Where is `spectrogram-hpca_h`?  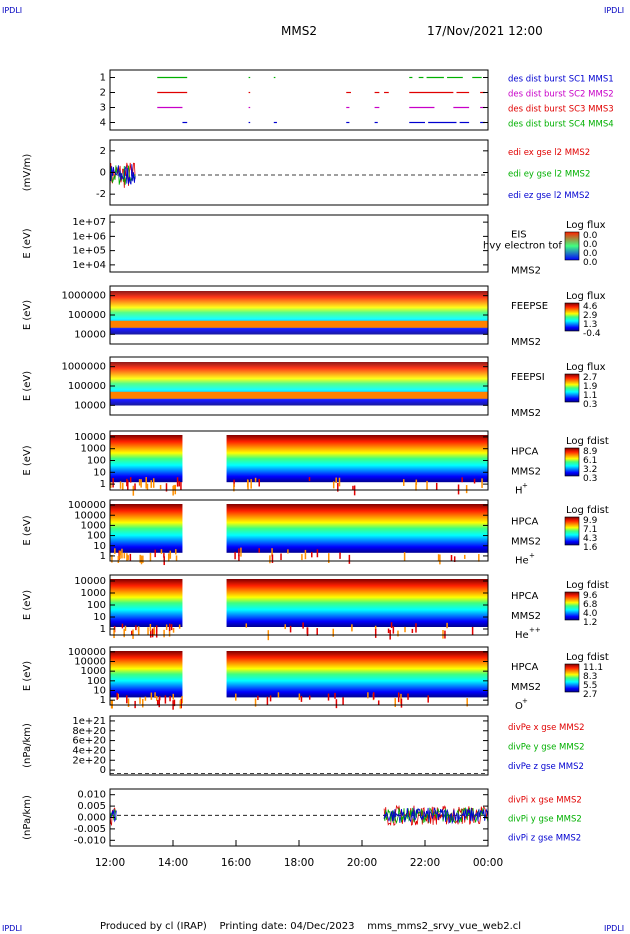 spectrogram-hpca_h is located at coordinates (299, 465).